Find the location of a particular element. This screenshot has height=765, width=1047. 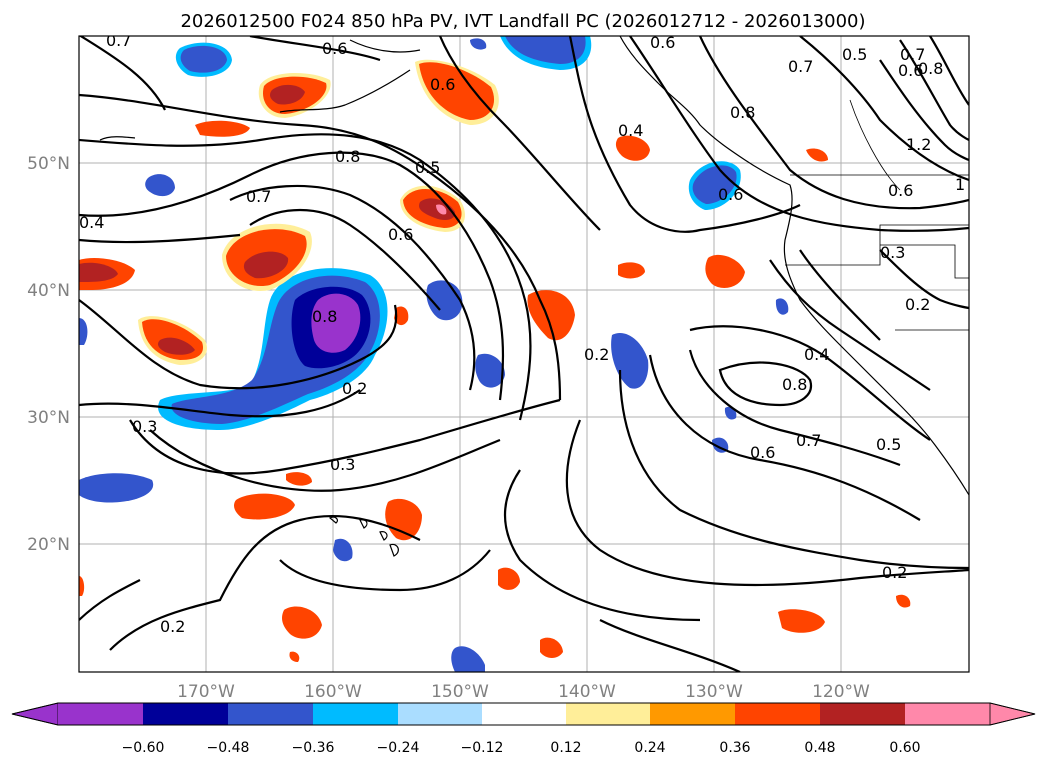

lon-label: 150°W is located at coordinates (460, 692).